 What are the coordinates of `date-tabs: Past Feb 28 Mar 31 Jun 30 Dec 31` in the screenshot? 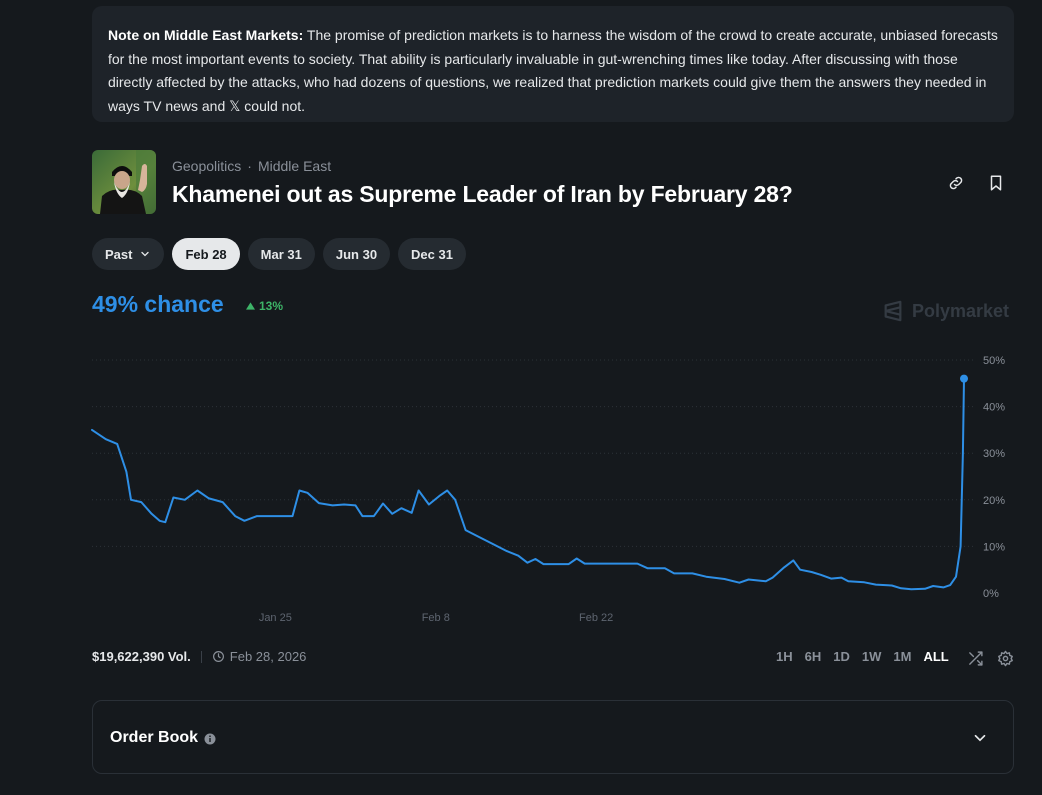 It's located at (279, 254).